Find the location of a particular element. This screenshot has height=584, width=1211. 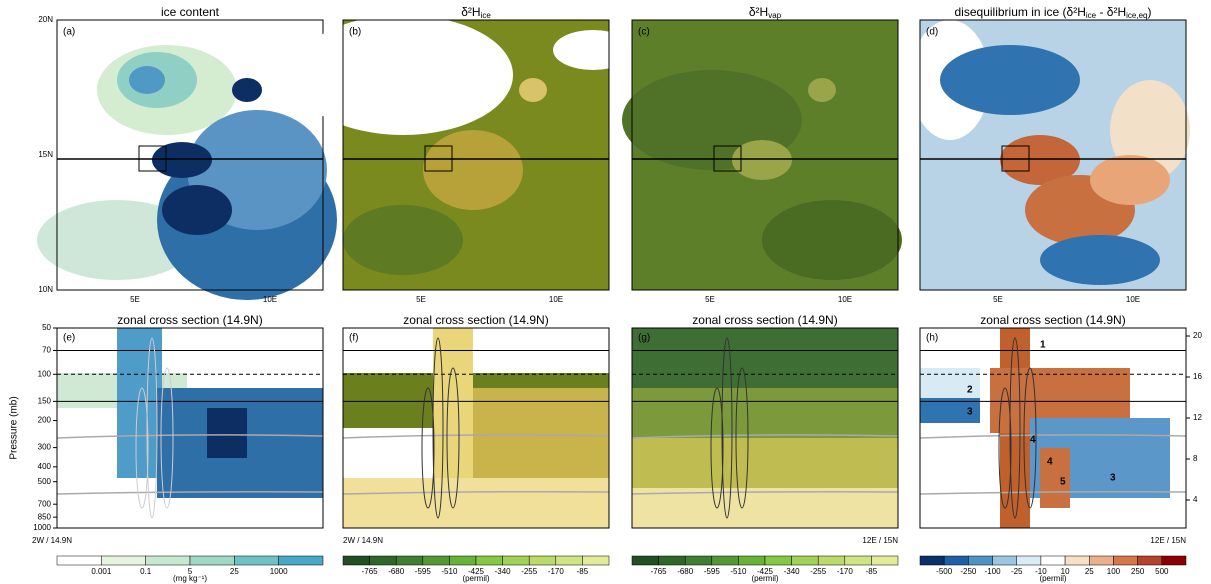

lat-label: 20N is located at coordinates (45, 19).